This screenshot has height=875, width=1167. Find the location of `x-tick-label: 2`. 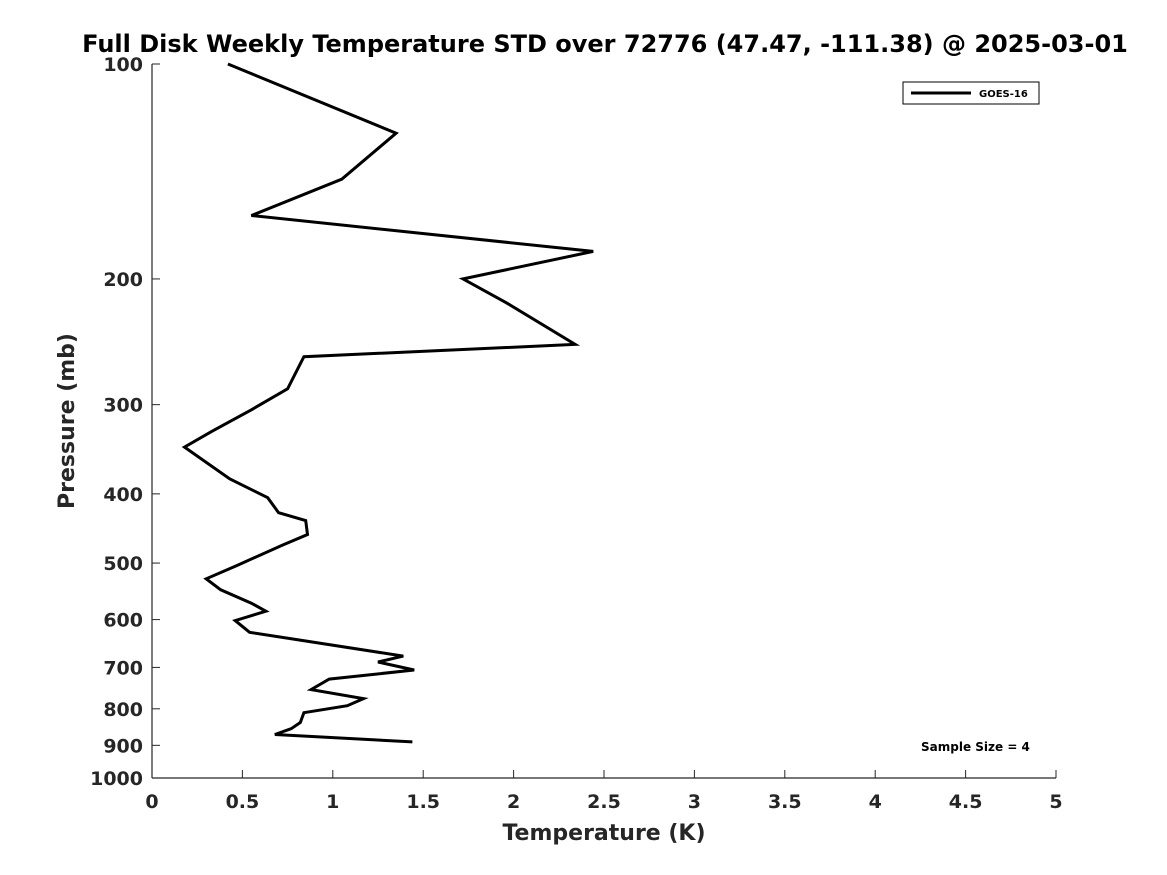

x-tick-label: 2 is located at coordinates (513, 802).